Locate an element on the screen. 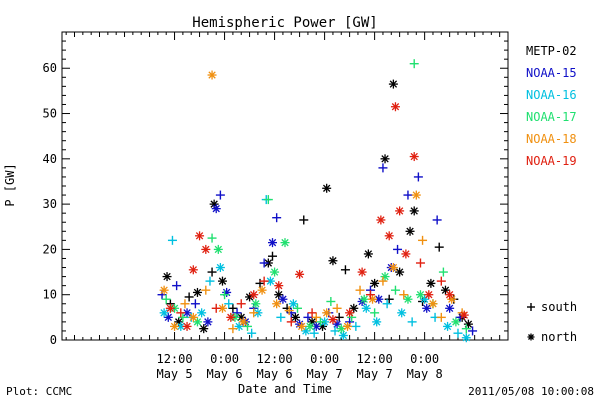  legend-entry-noaa-16: NOAA-16 is located at coordinates (551, 95).